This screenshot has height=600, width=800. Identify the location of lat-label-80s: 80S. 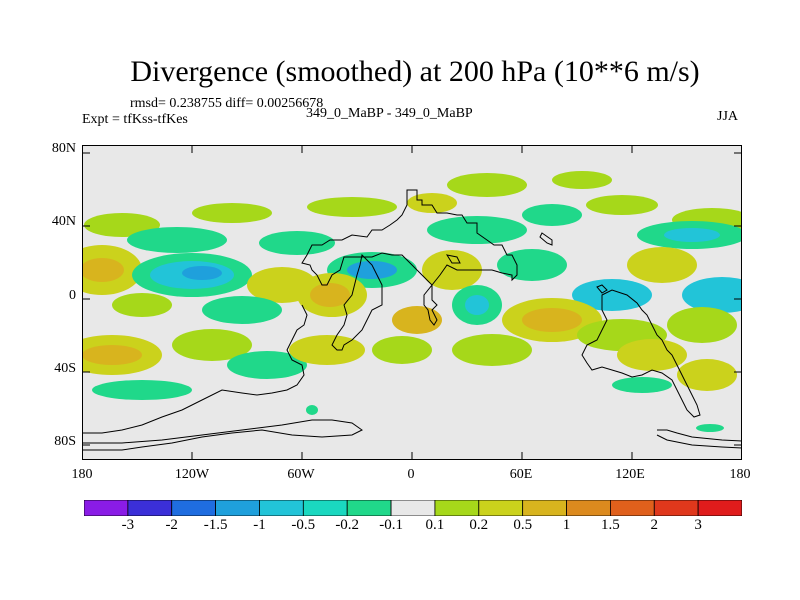
(65, 441).